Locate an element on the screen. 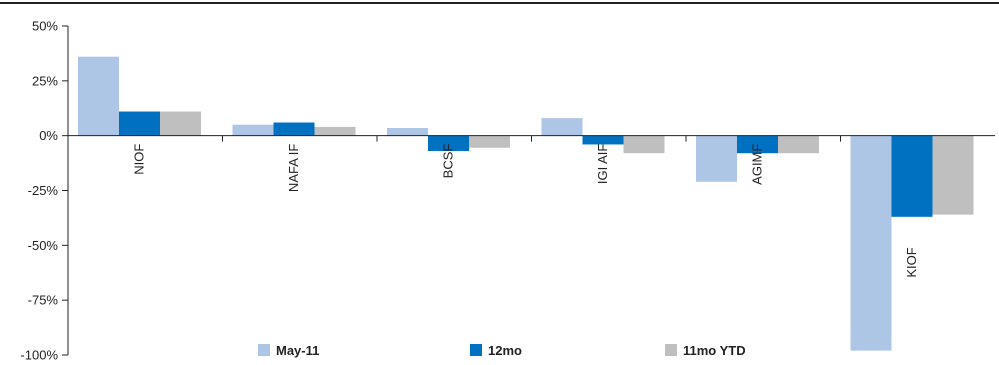  bar-12mo-igi-aif is located at coordinates (603, 140).